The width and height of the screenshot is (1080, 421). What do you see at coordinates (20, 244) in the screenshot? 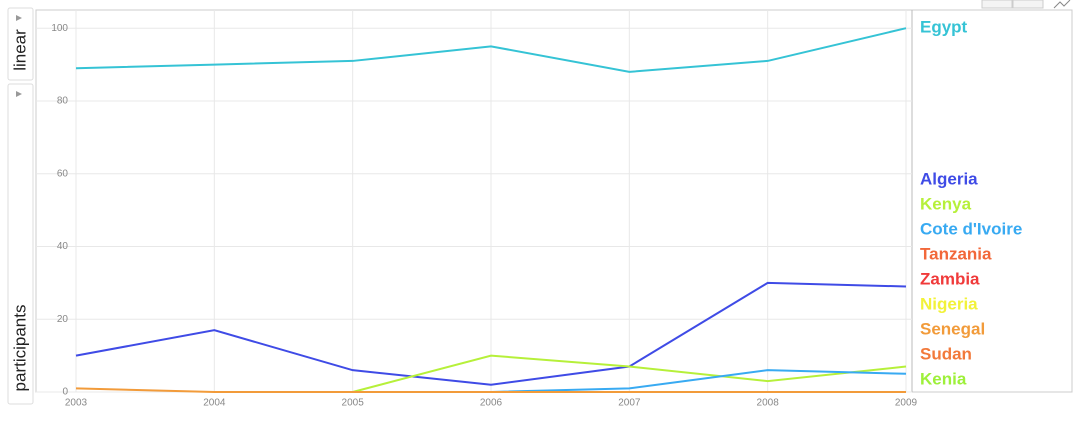
I see `y-axis-button` at bounding box center [20, 244].